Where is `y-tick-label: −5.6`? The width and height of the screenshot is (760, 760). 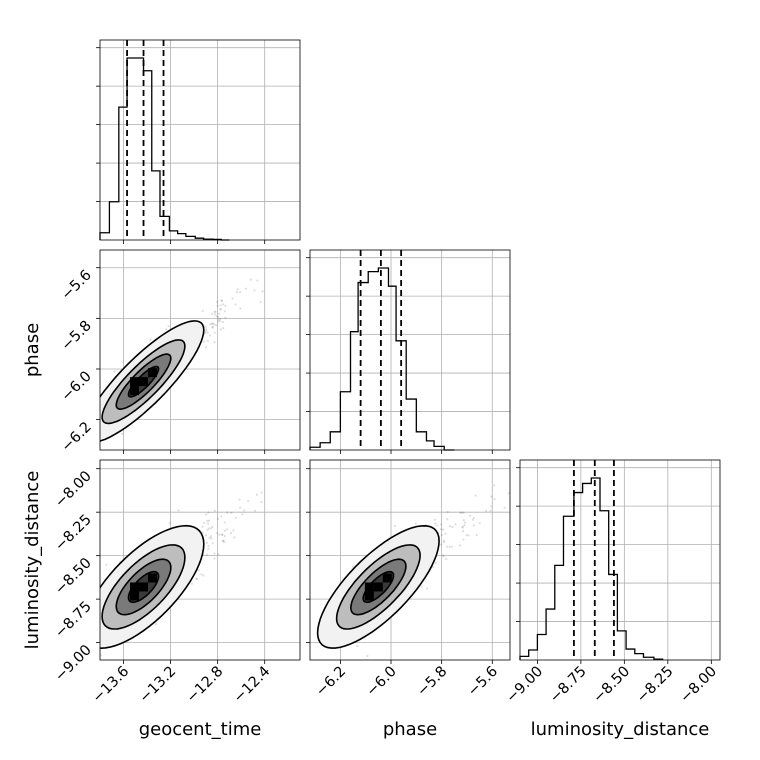 y-tick-label: −5.6 is located at coordinates (77, 285).